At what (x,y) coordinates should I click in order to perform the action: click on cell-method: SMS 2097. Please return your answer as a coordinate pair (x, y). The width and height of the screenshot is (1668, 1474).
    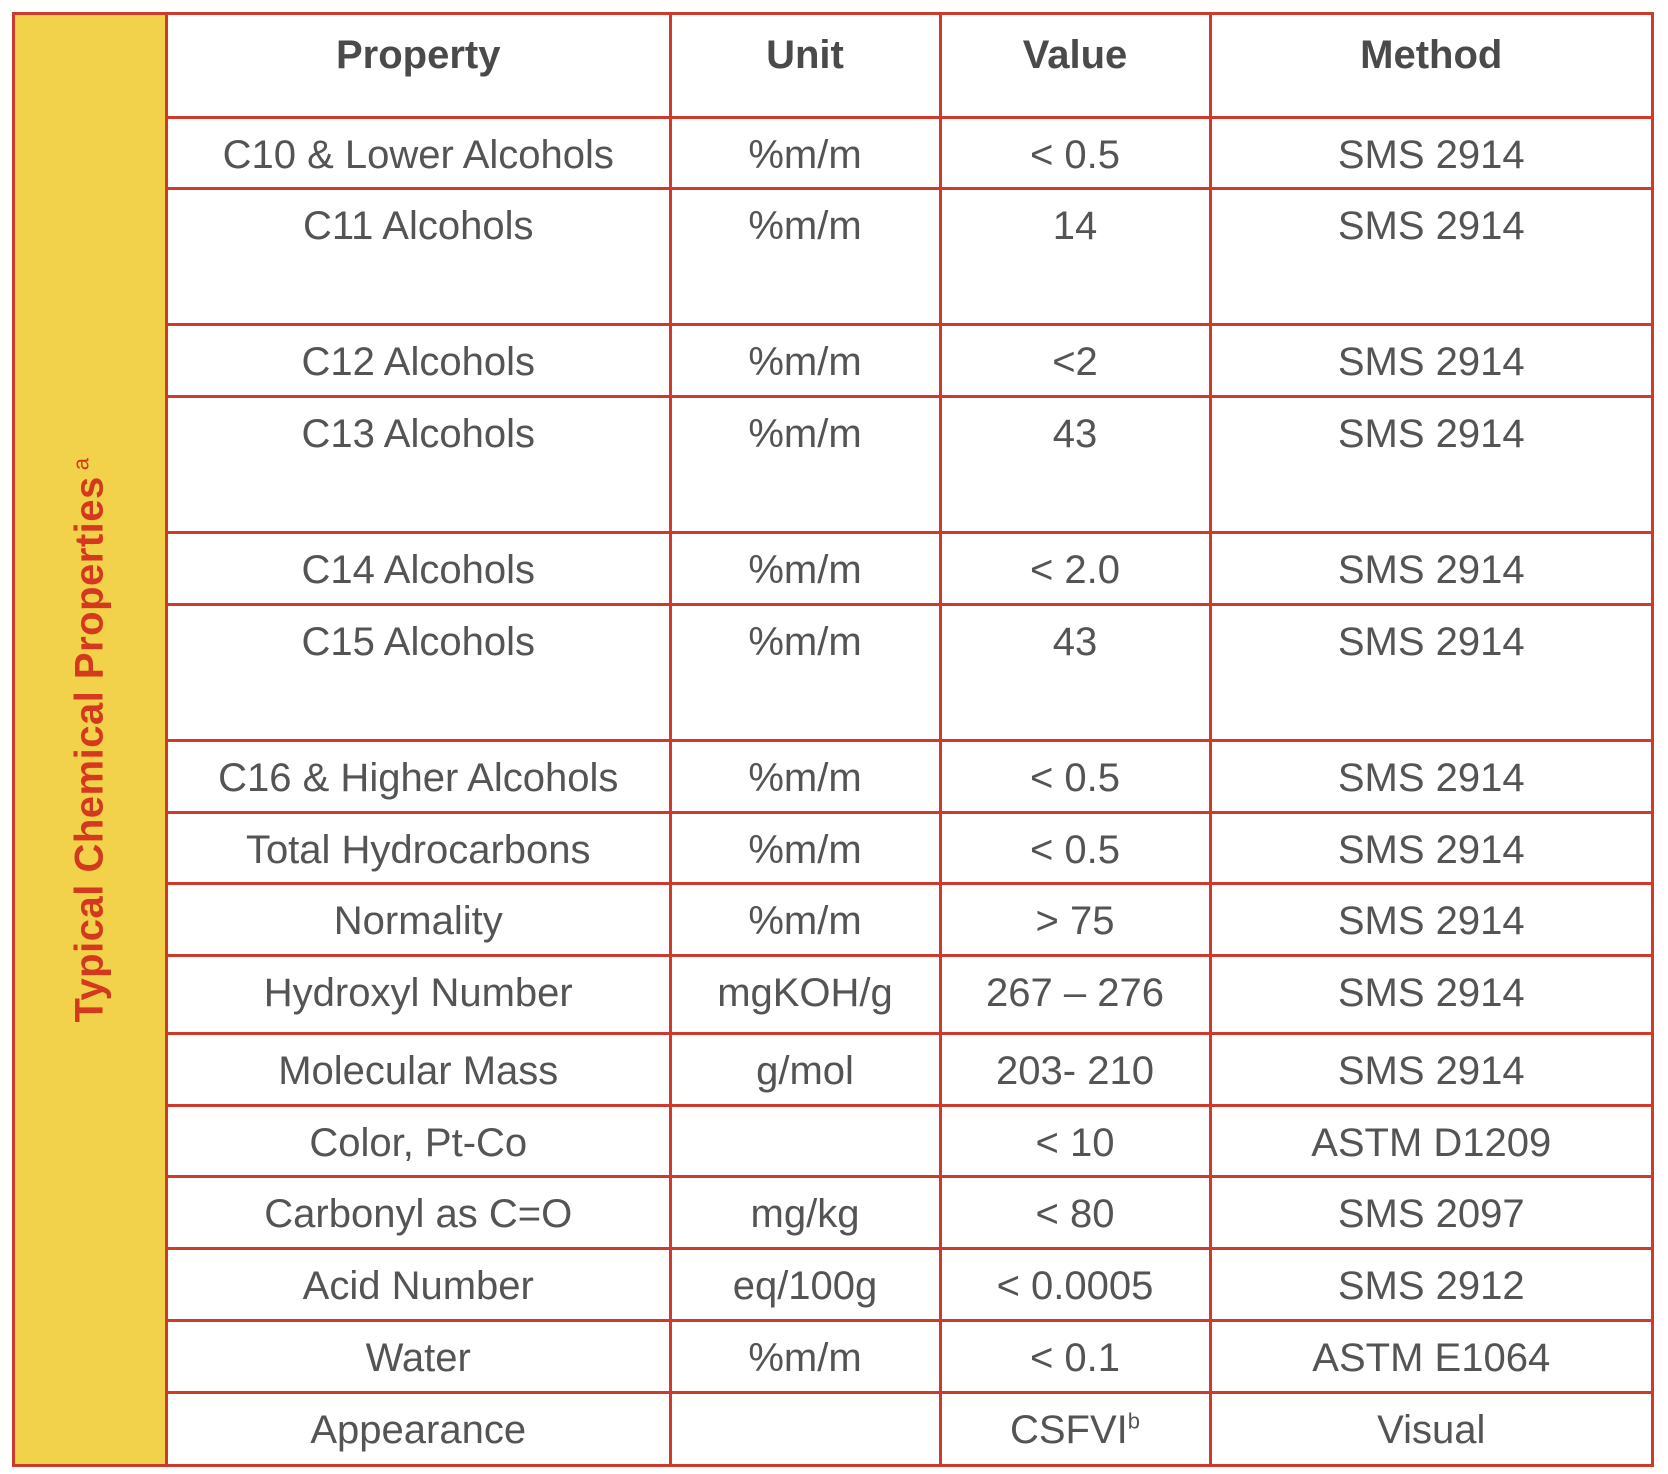
    Looking at the image, I should click on (1429, 1213).